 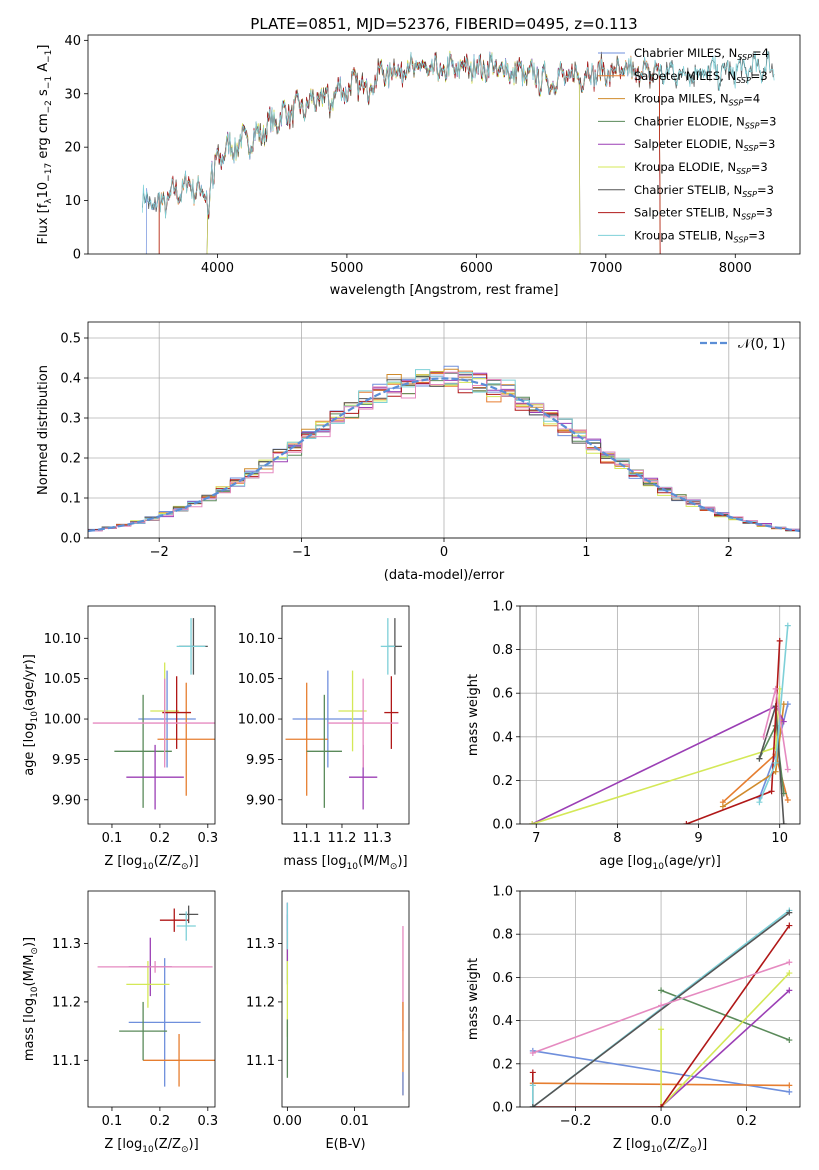 What do you see at coordinates (502, 607) in the screenshot?
I see `y-tick-label-5: 1.0` at bounding box center [502, 607].